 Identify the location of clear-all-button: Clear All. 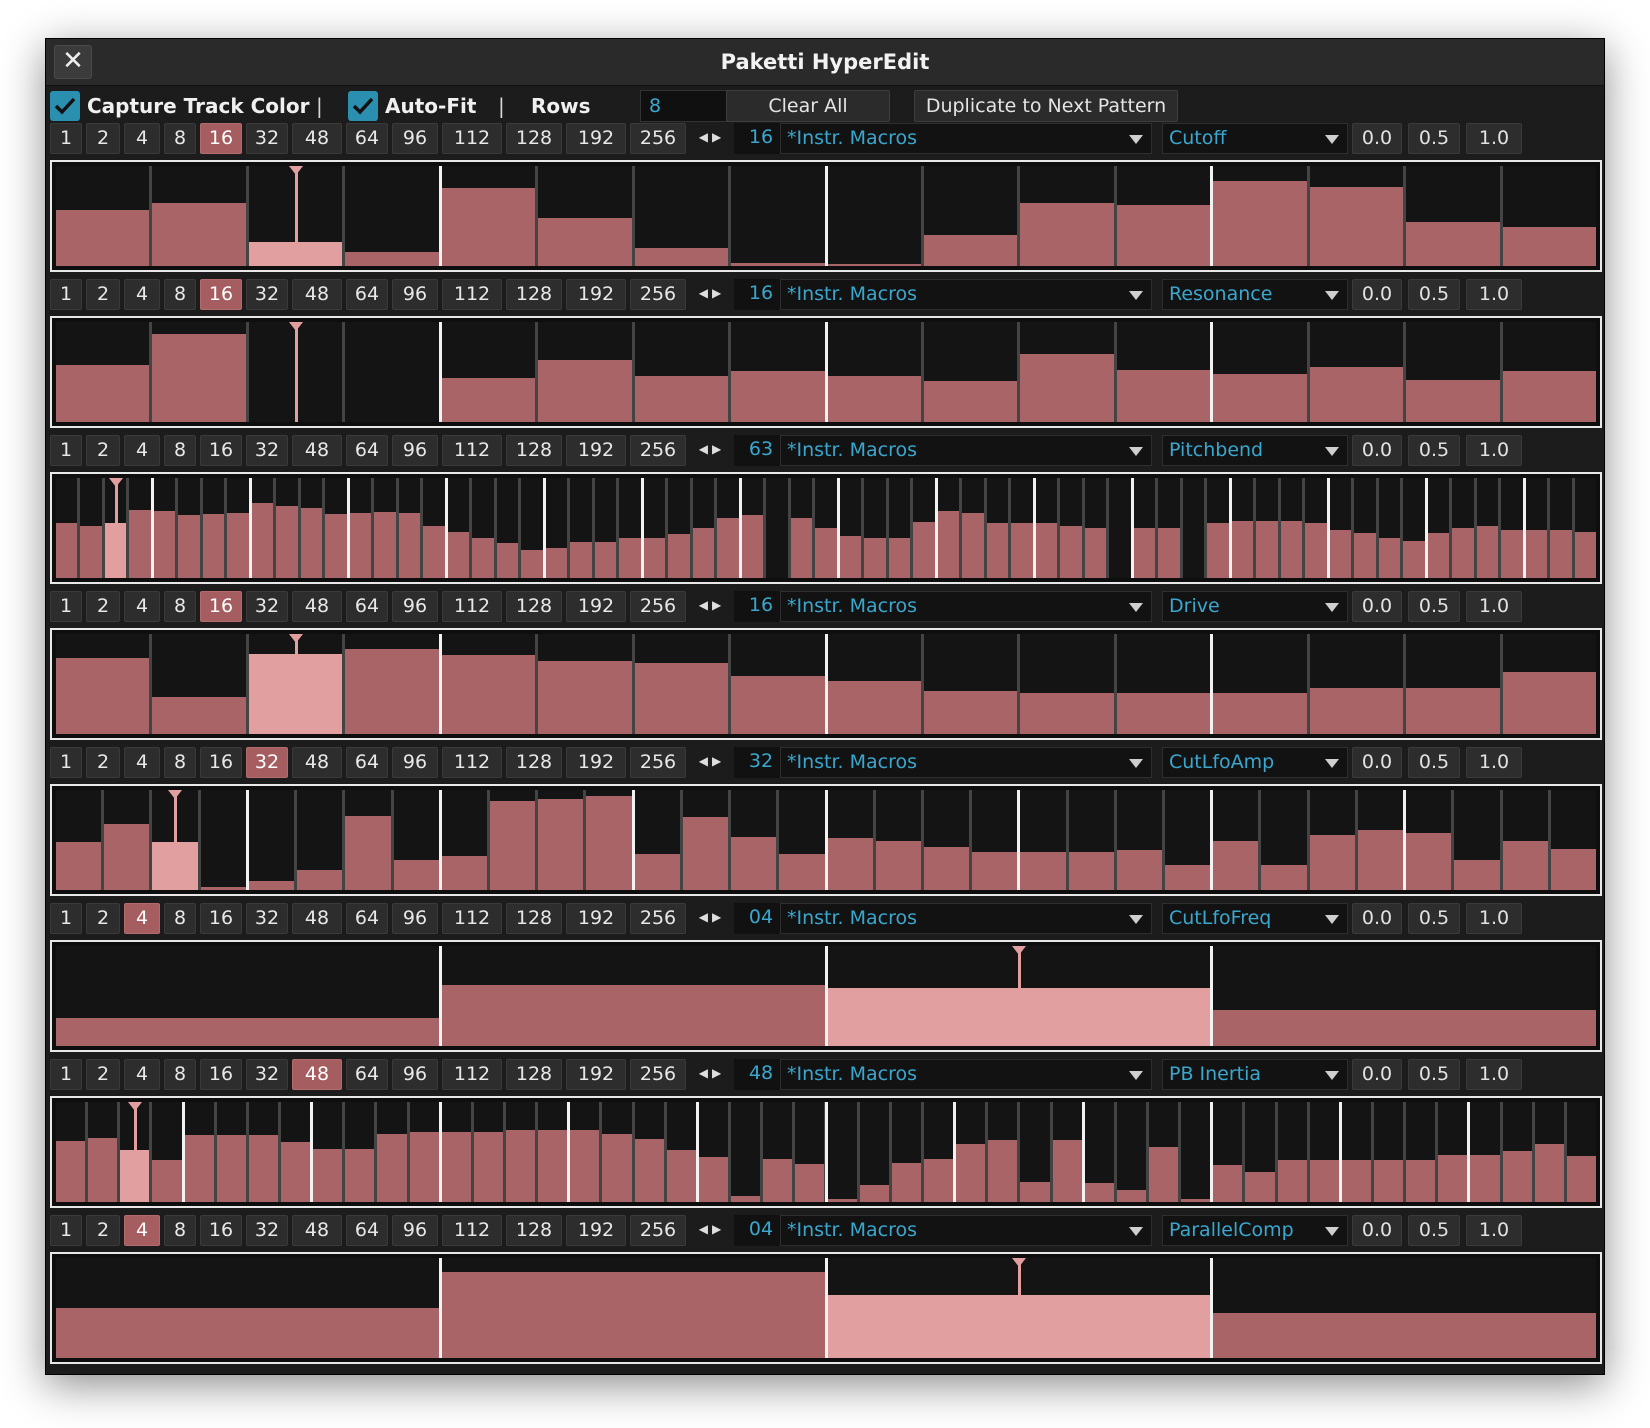
(808, 106).